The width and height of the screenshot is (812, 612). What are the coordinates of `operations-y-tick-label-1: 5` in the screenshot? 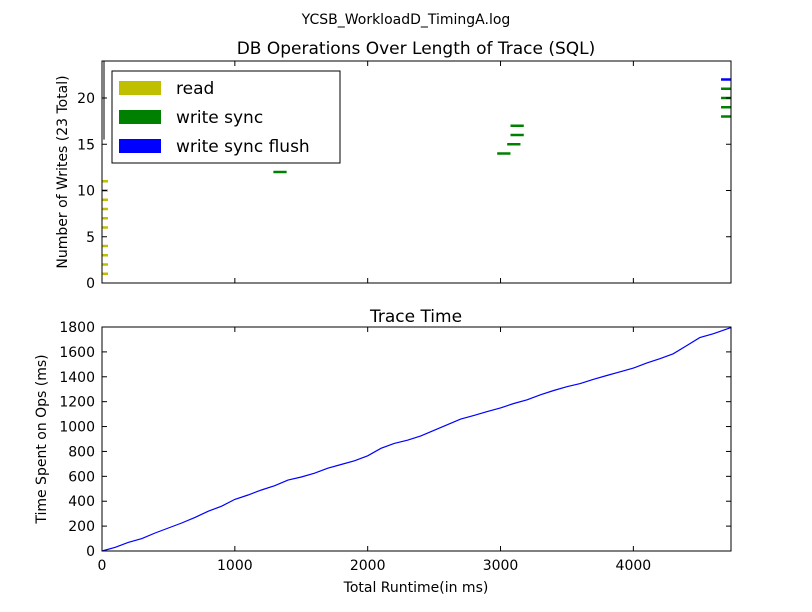 It's located at (90, 238).